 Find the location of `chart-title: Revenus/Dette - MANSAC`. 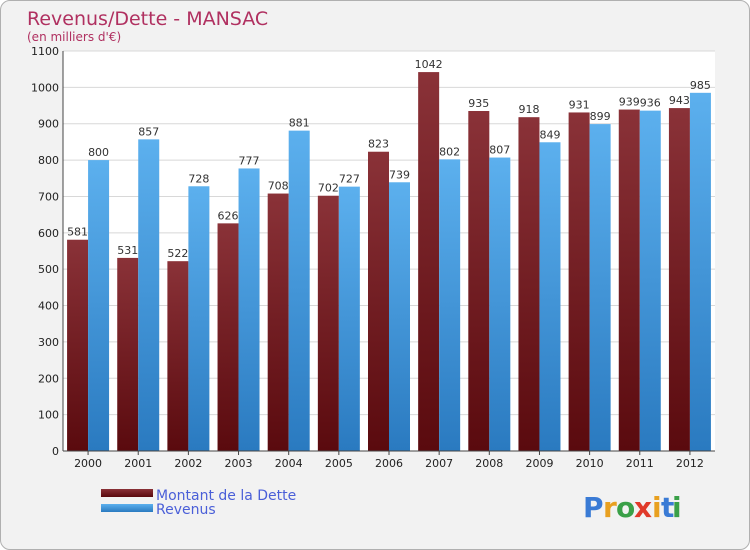

chart-title: Revenus/Dette - MANSAC is located at coordinates (147, 19).